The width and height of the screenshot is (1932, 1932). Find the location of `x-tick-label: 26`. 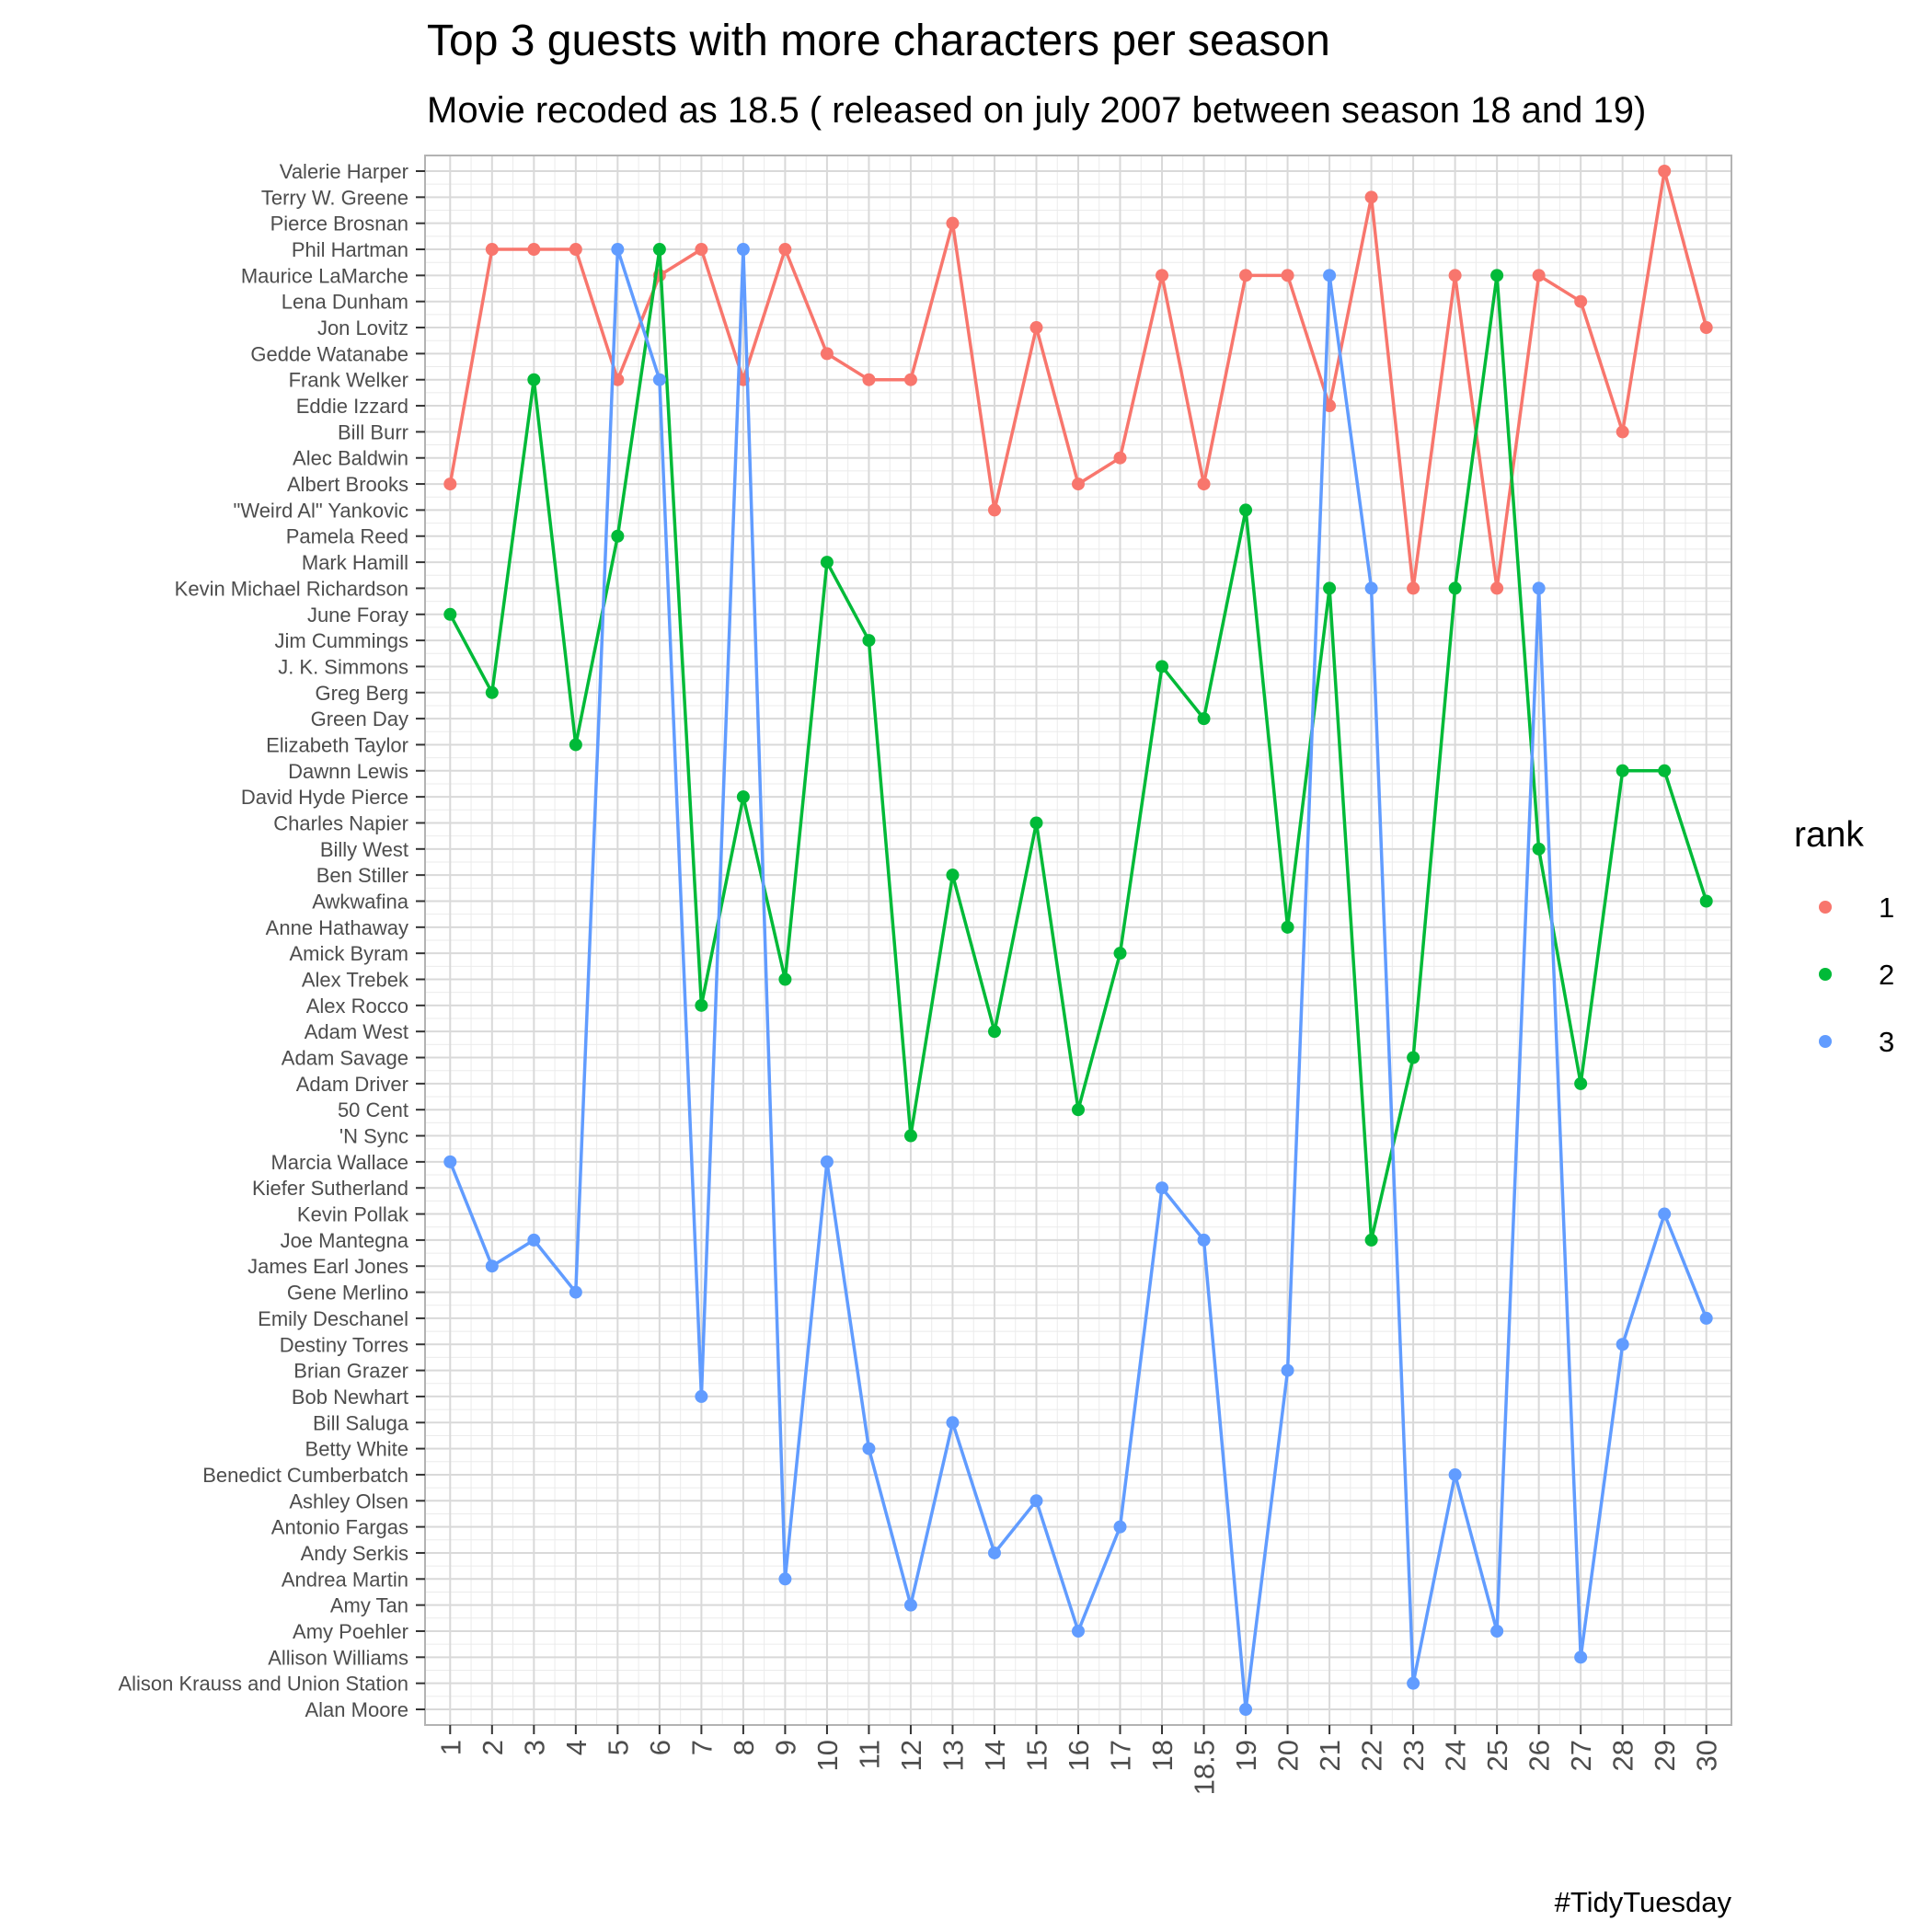

x-tick-label: 26 is located at coordinates (1540, 1755).